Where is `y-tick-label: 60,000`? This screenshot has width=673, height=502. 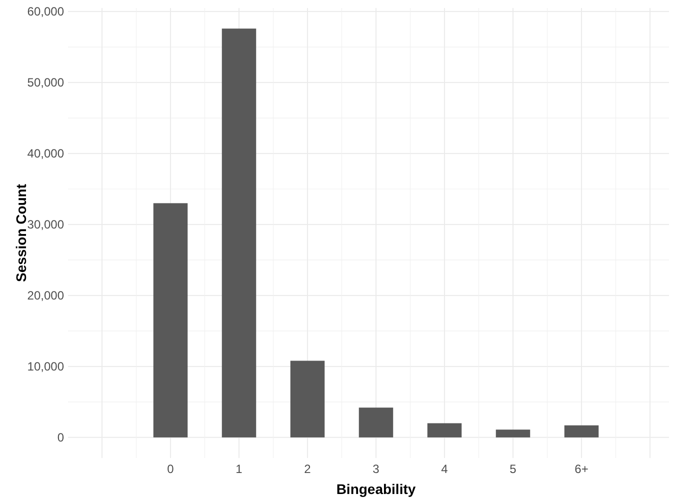
y-tick-label: 60,000 is located at coordinates (45, 11).